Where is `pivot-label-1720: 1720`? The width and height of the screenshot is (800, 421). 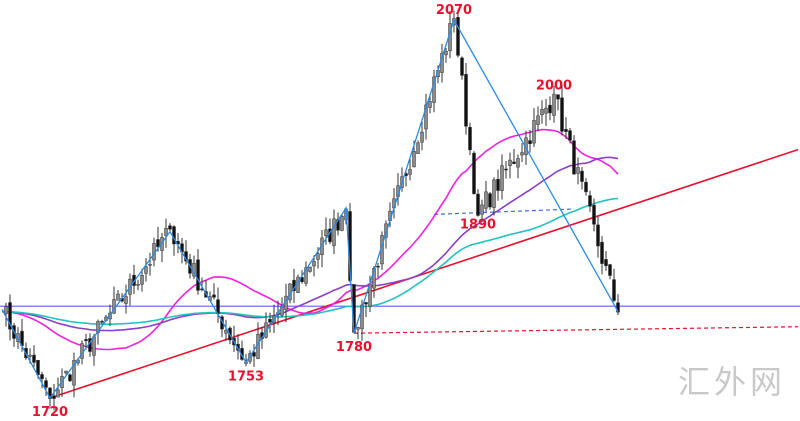 pivot-label-1720: 1720 is located at coordinates (50, 412).